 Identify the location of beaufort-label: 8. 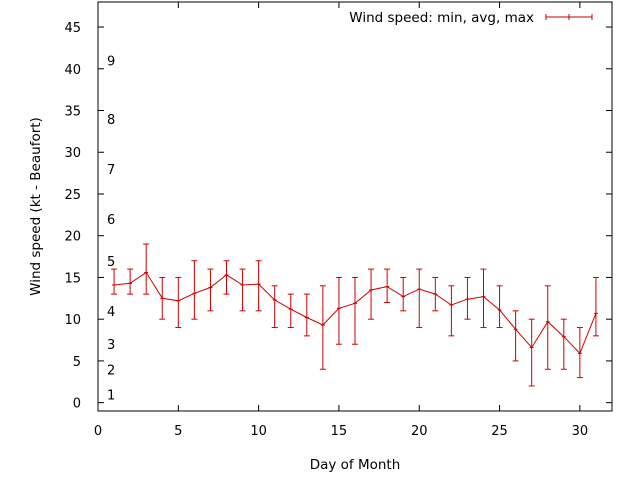
(111, 120).